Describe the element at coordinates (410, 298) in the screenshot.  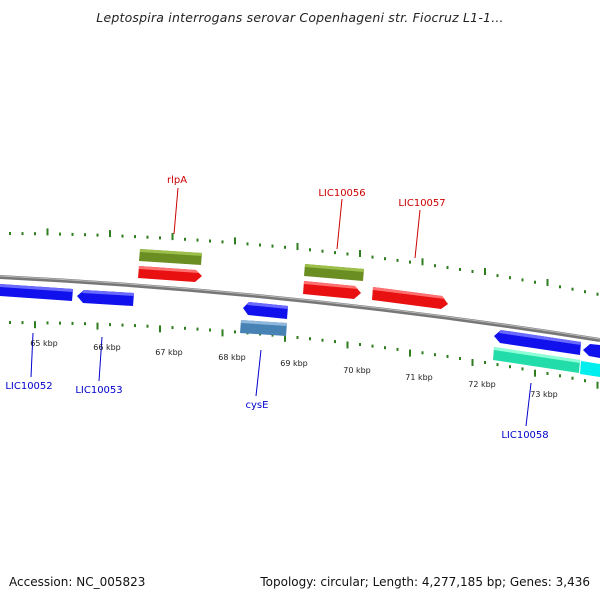
I see `gene-LIC10057` at that location.